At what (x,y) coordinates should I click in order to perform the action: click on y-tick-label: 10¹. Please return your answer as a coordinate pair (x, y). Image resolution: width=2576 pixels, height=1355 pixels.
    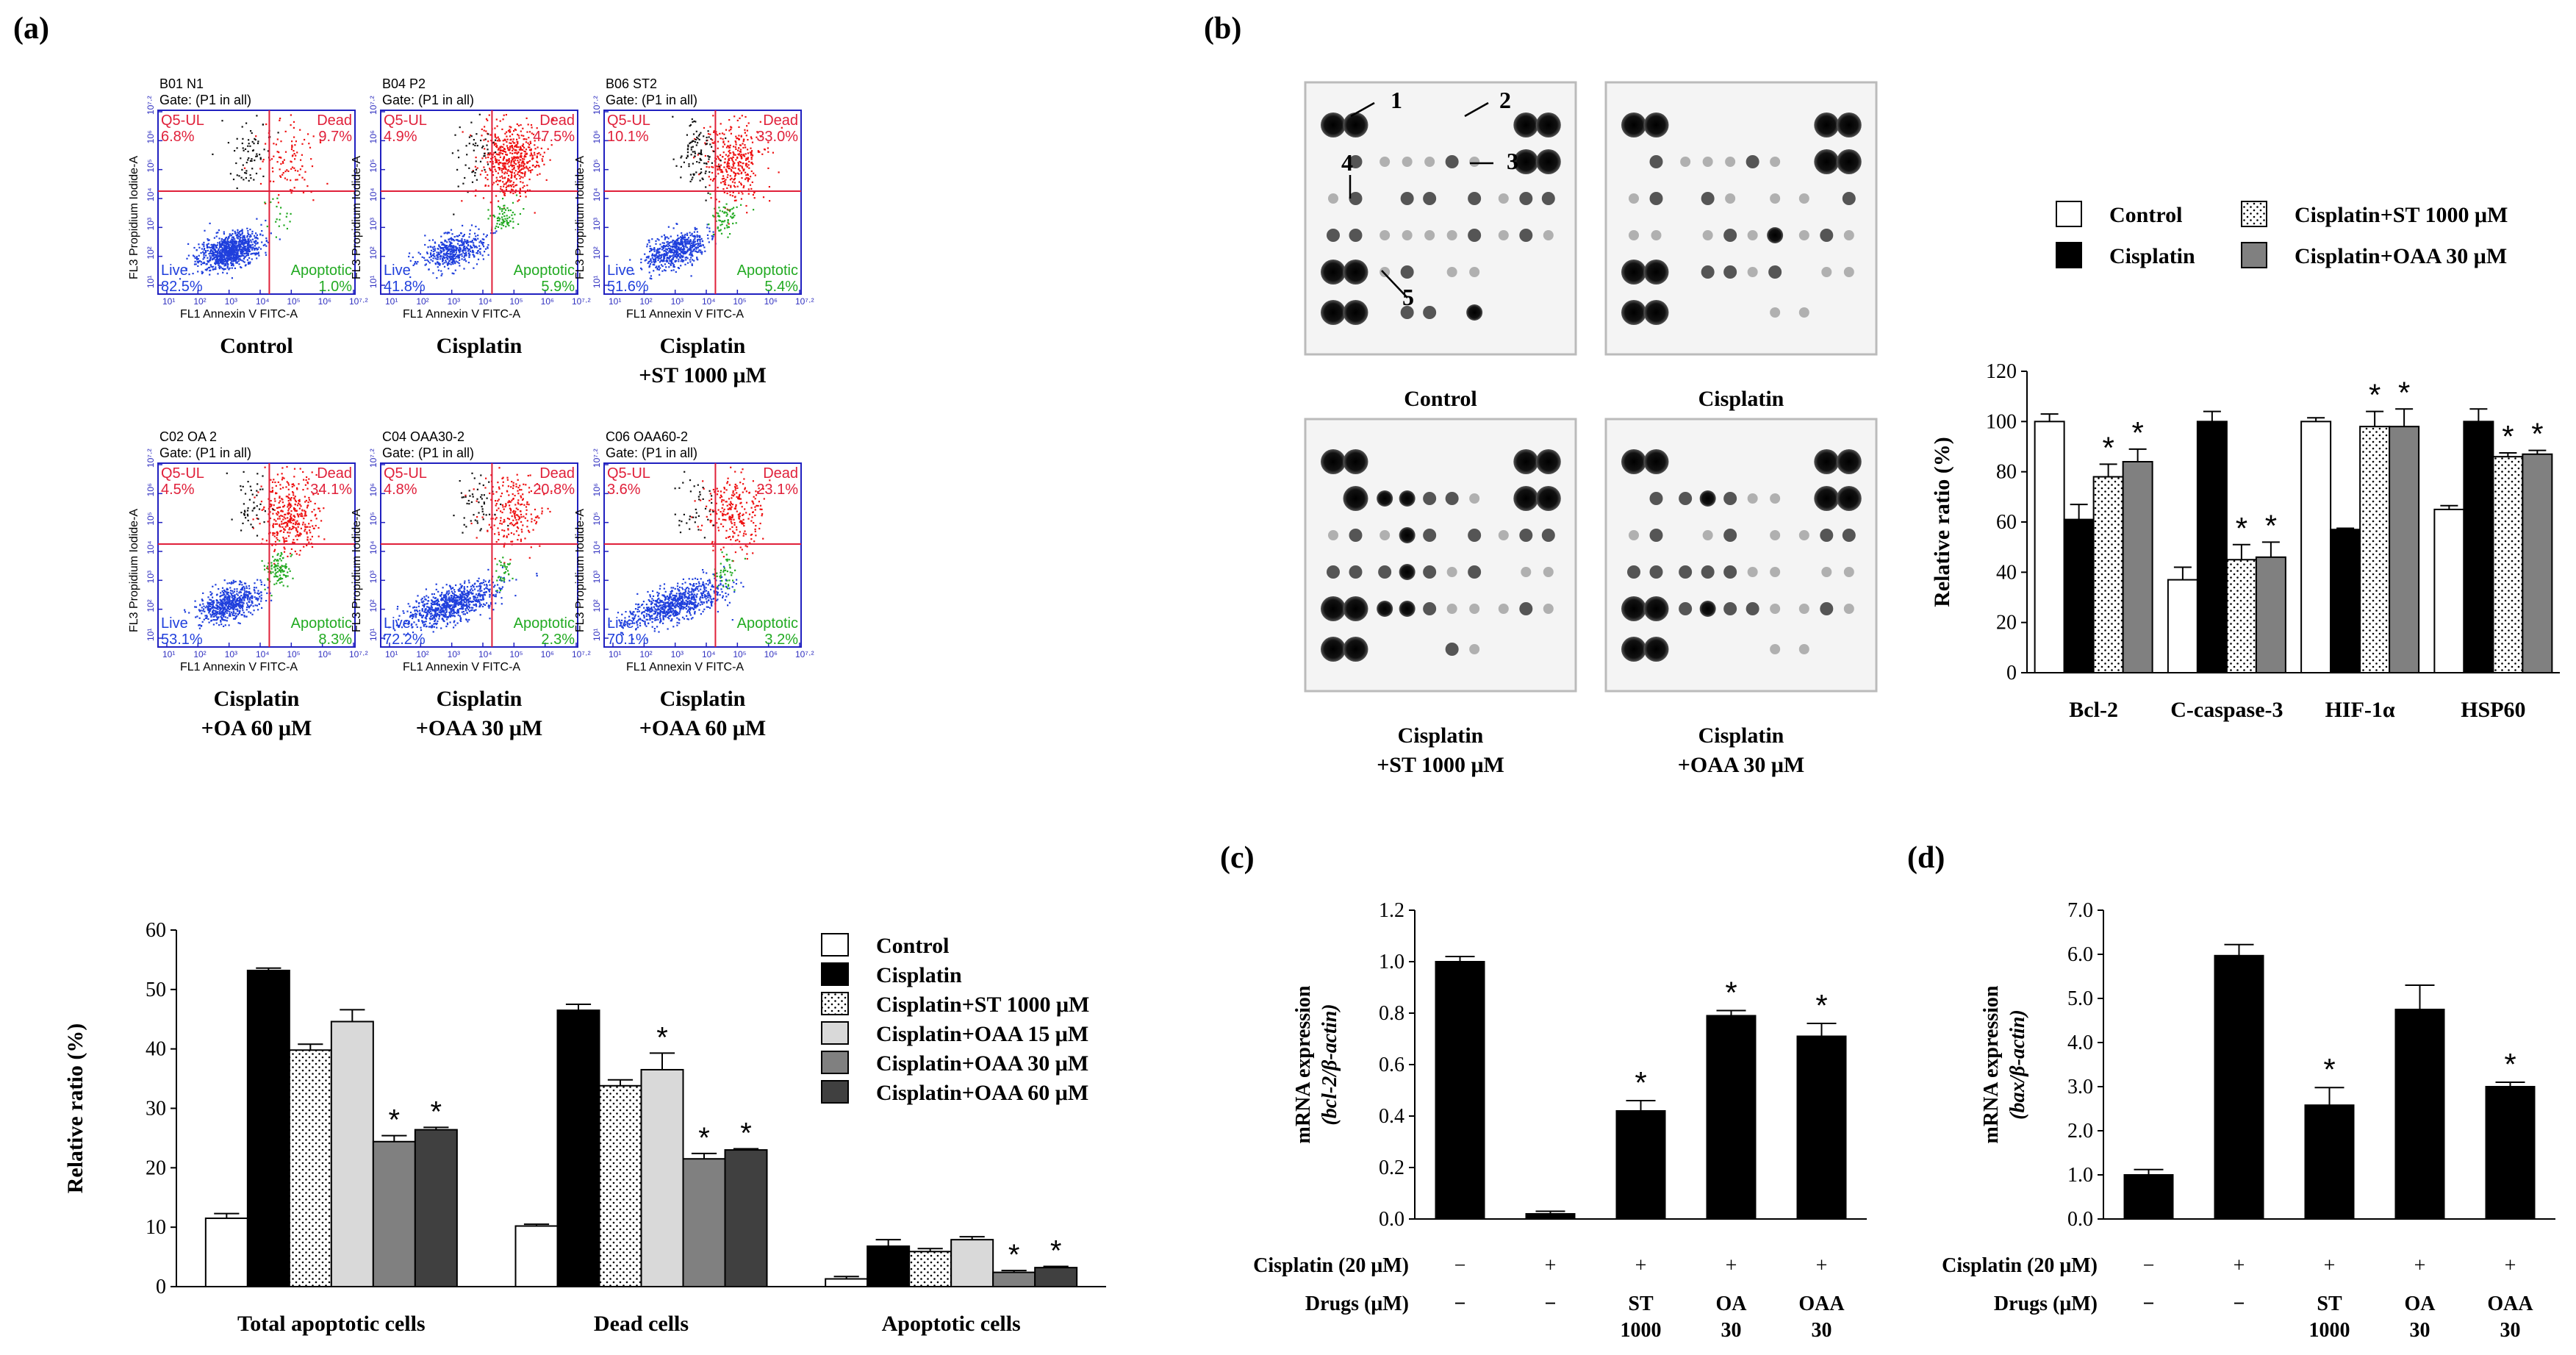
    Looking at the image, I should click on (151, 282).